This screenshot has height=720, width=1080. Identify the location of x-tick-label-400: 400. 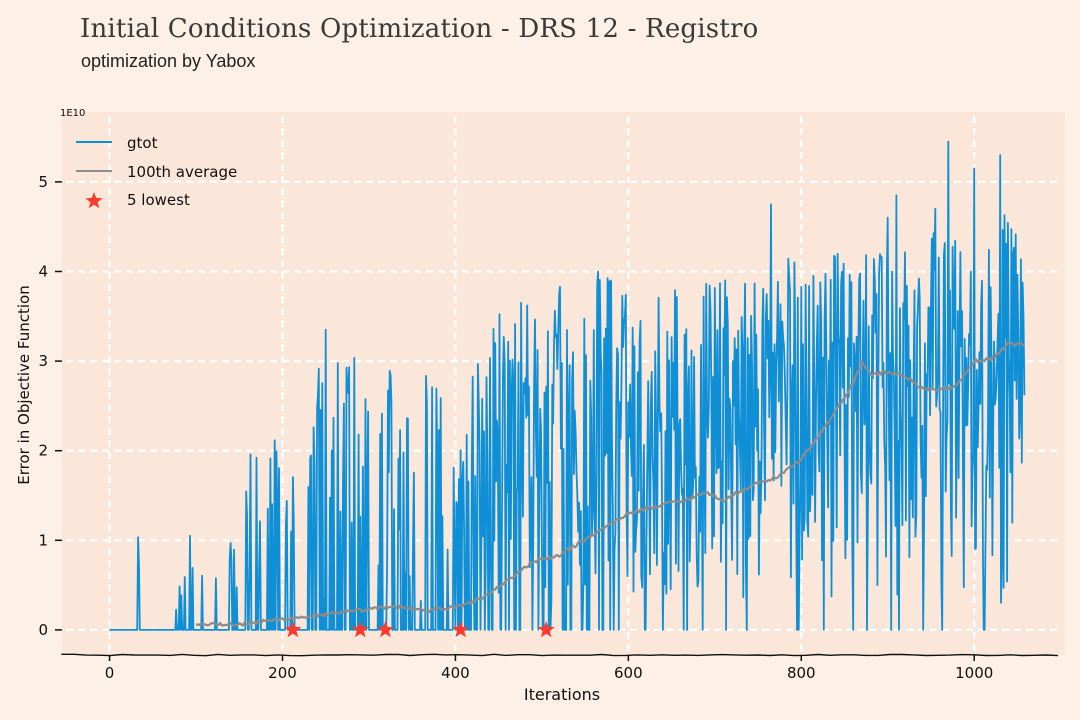
(455, 673).